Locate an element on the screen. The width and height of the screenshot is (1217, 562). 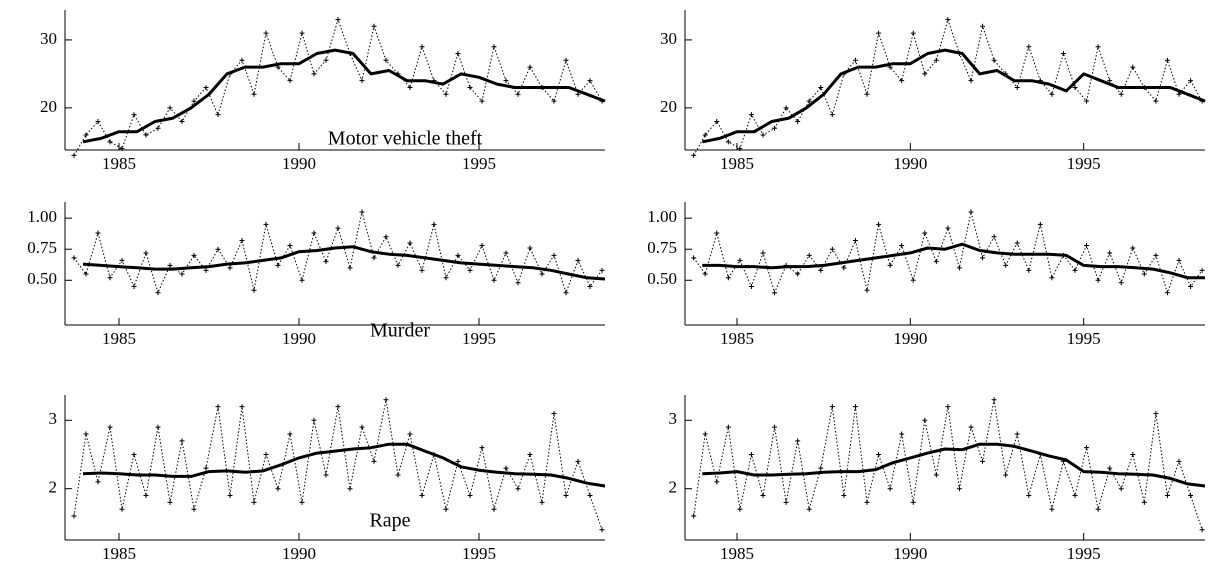
panel-label: Rape is located at coordinates (389, 521).